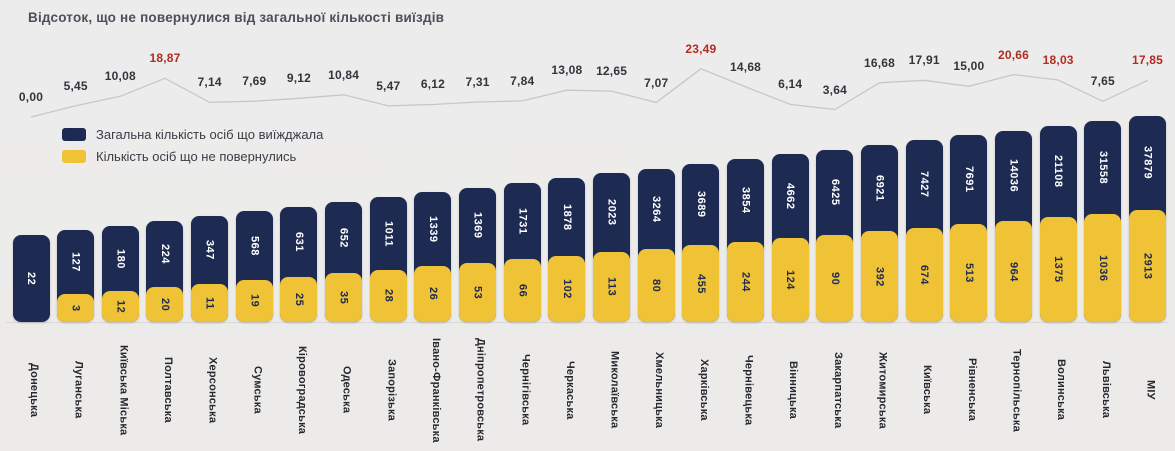  What do you see at coordinates (299, 264) in the screenshot?
I see `bar-total: 631 25` at bounding box center [299, 264].